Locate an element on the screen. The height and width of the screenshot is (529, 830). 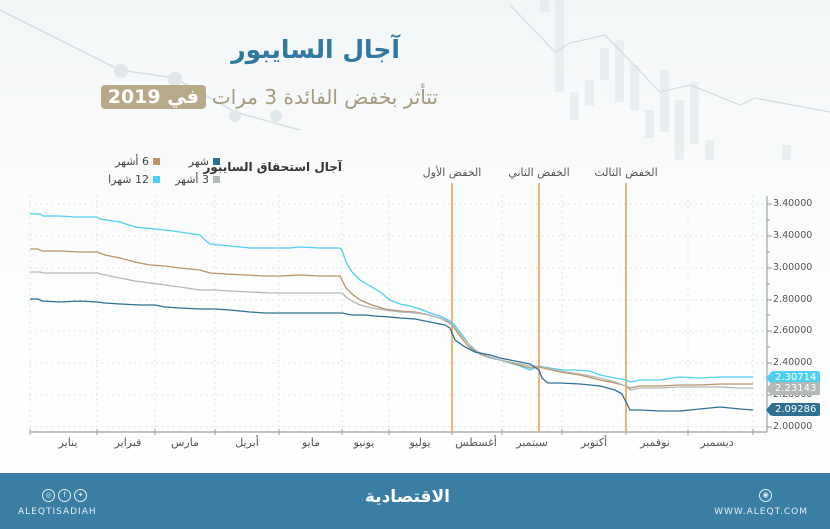
x-tick-dec: ديسمبر is located at coordinates (717, 442).